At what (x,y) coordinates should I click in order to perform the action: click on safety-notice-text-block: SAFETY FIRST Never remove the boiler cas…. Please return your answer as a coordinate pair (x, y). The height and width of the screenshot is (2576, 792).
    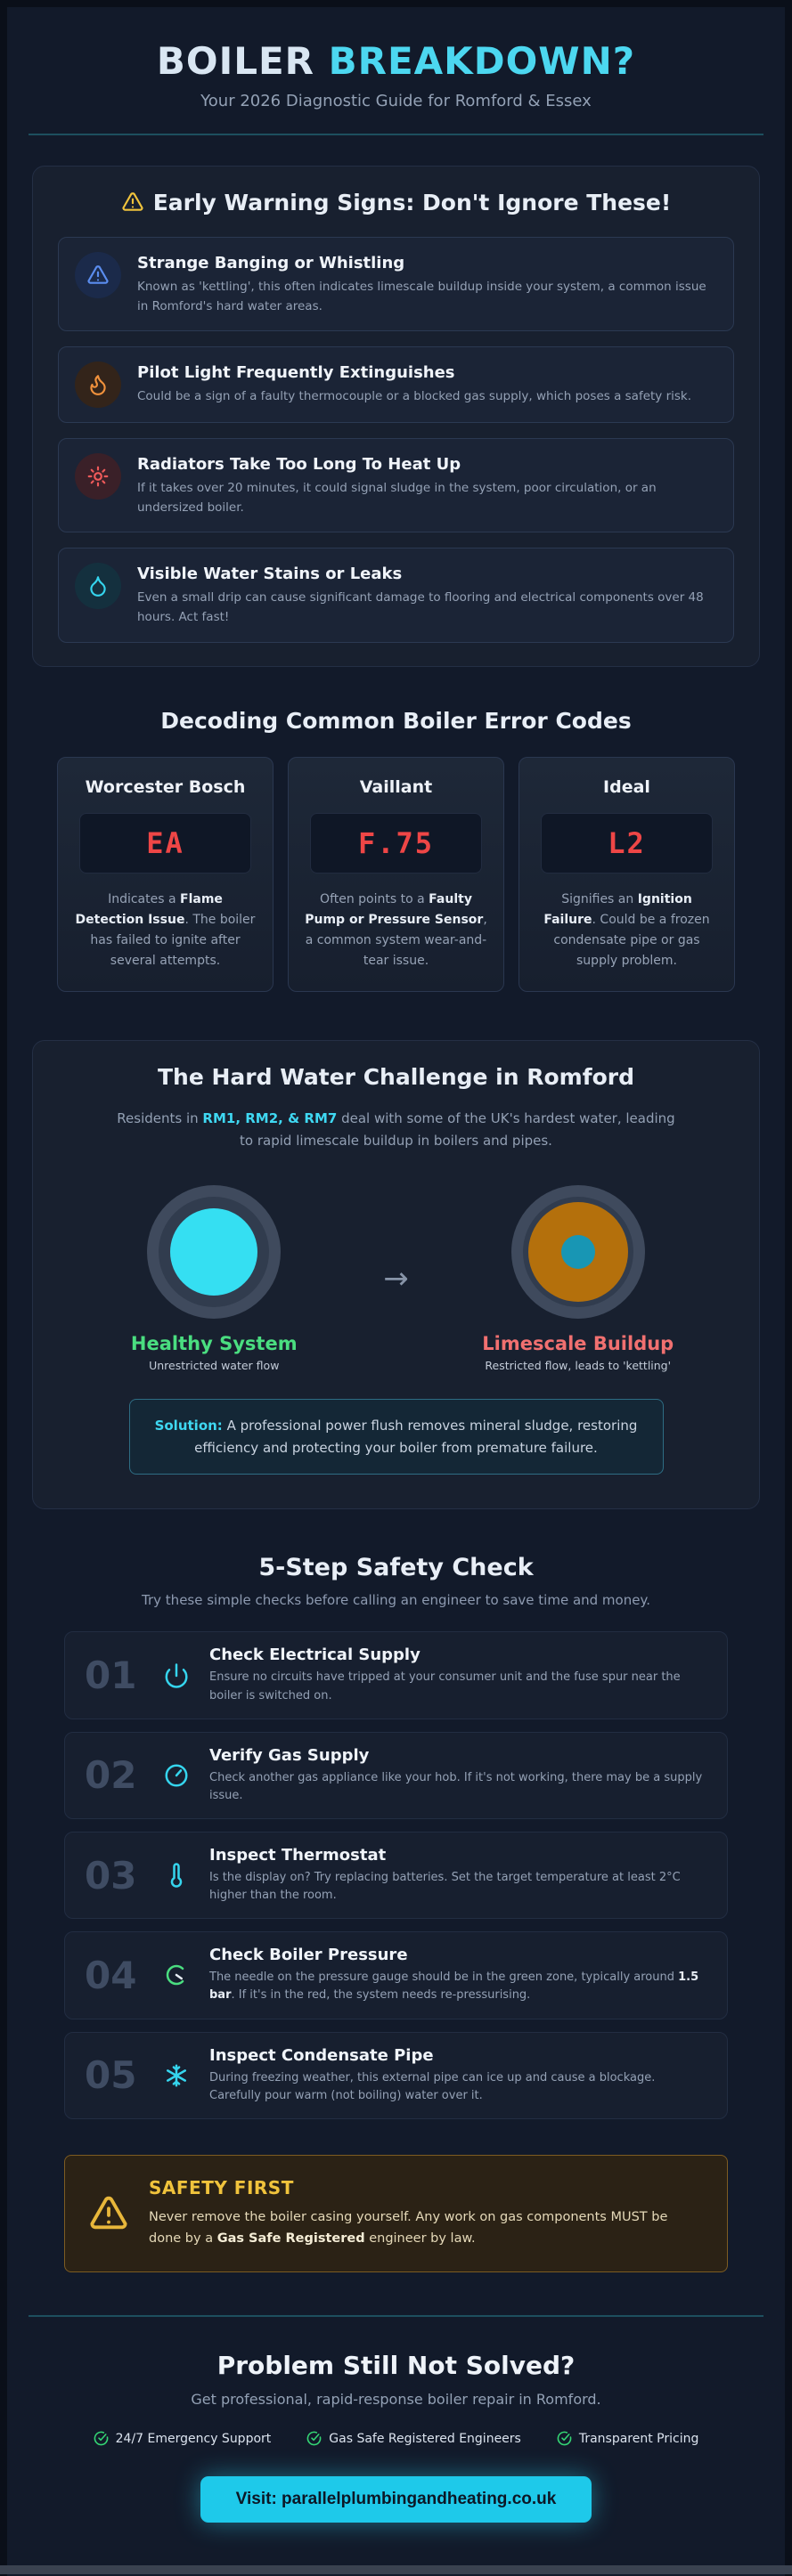
    Looking at the image, I should click on (426, 2213).